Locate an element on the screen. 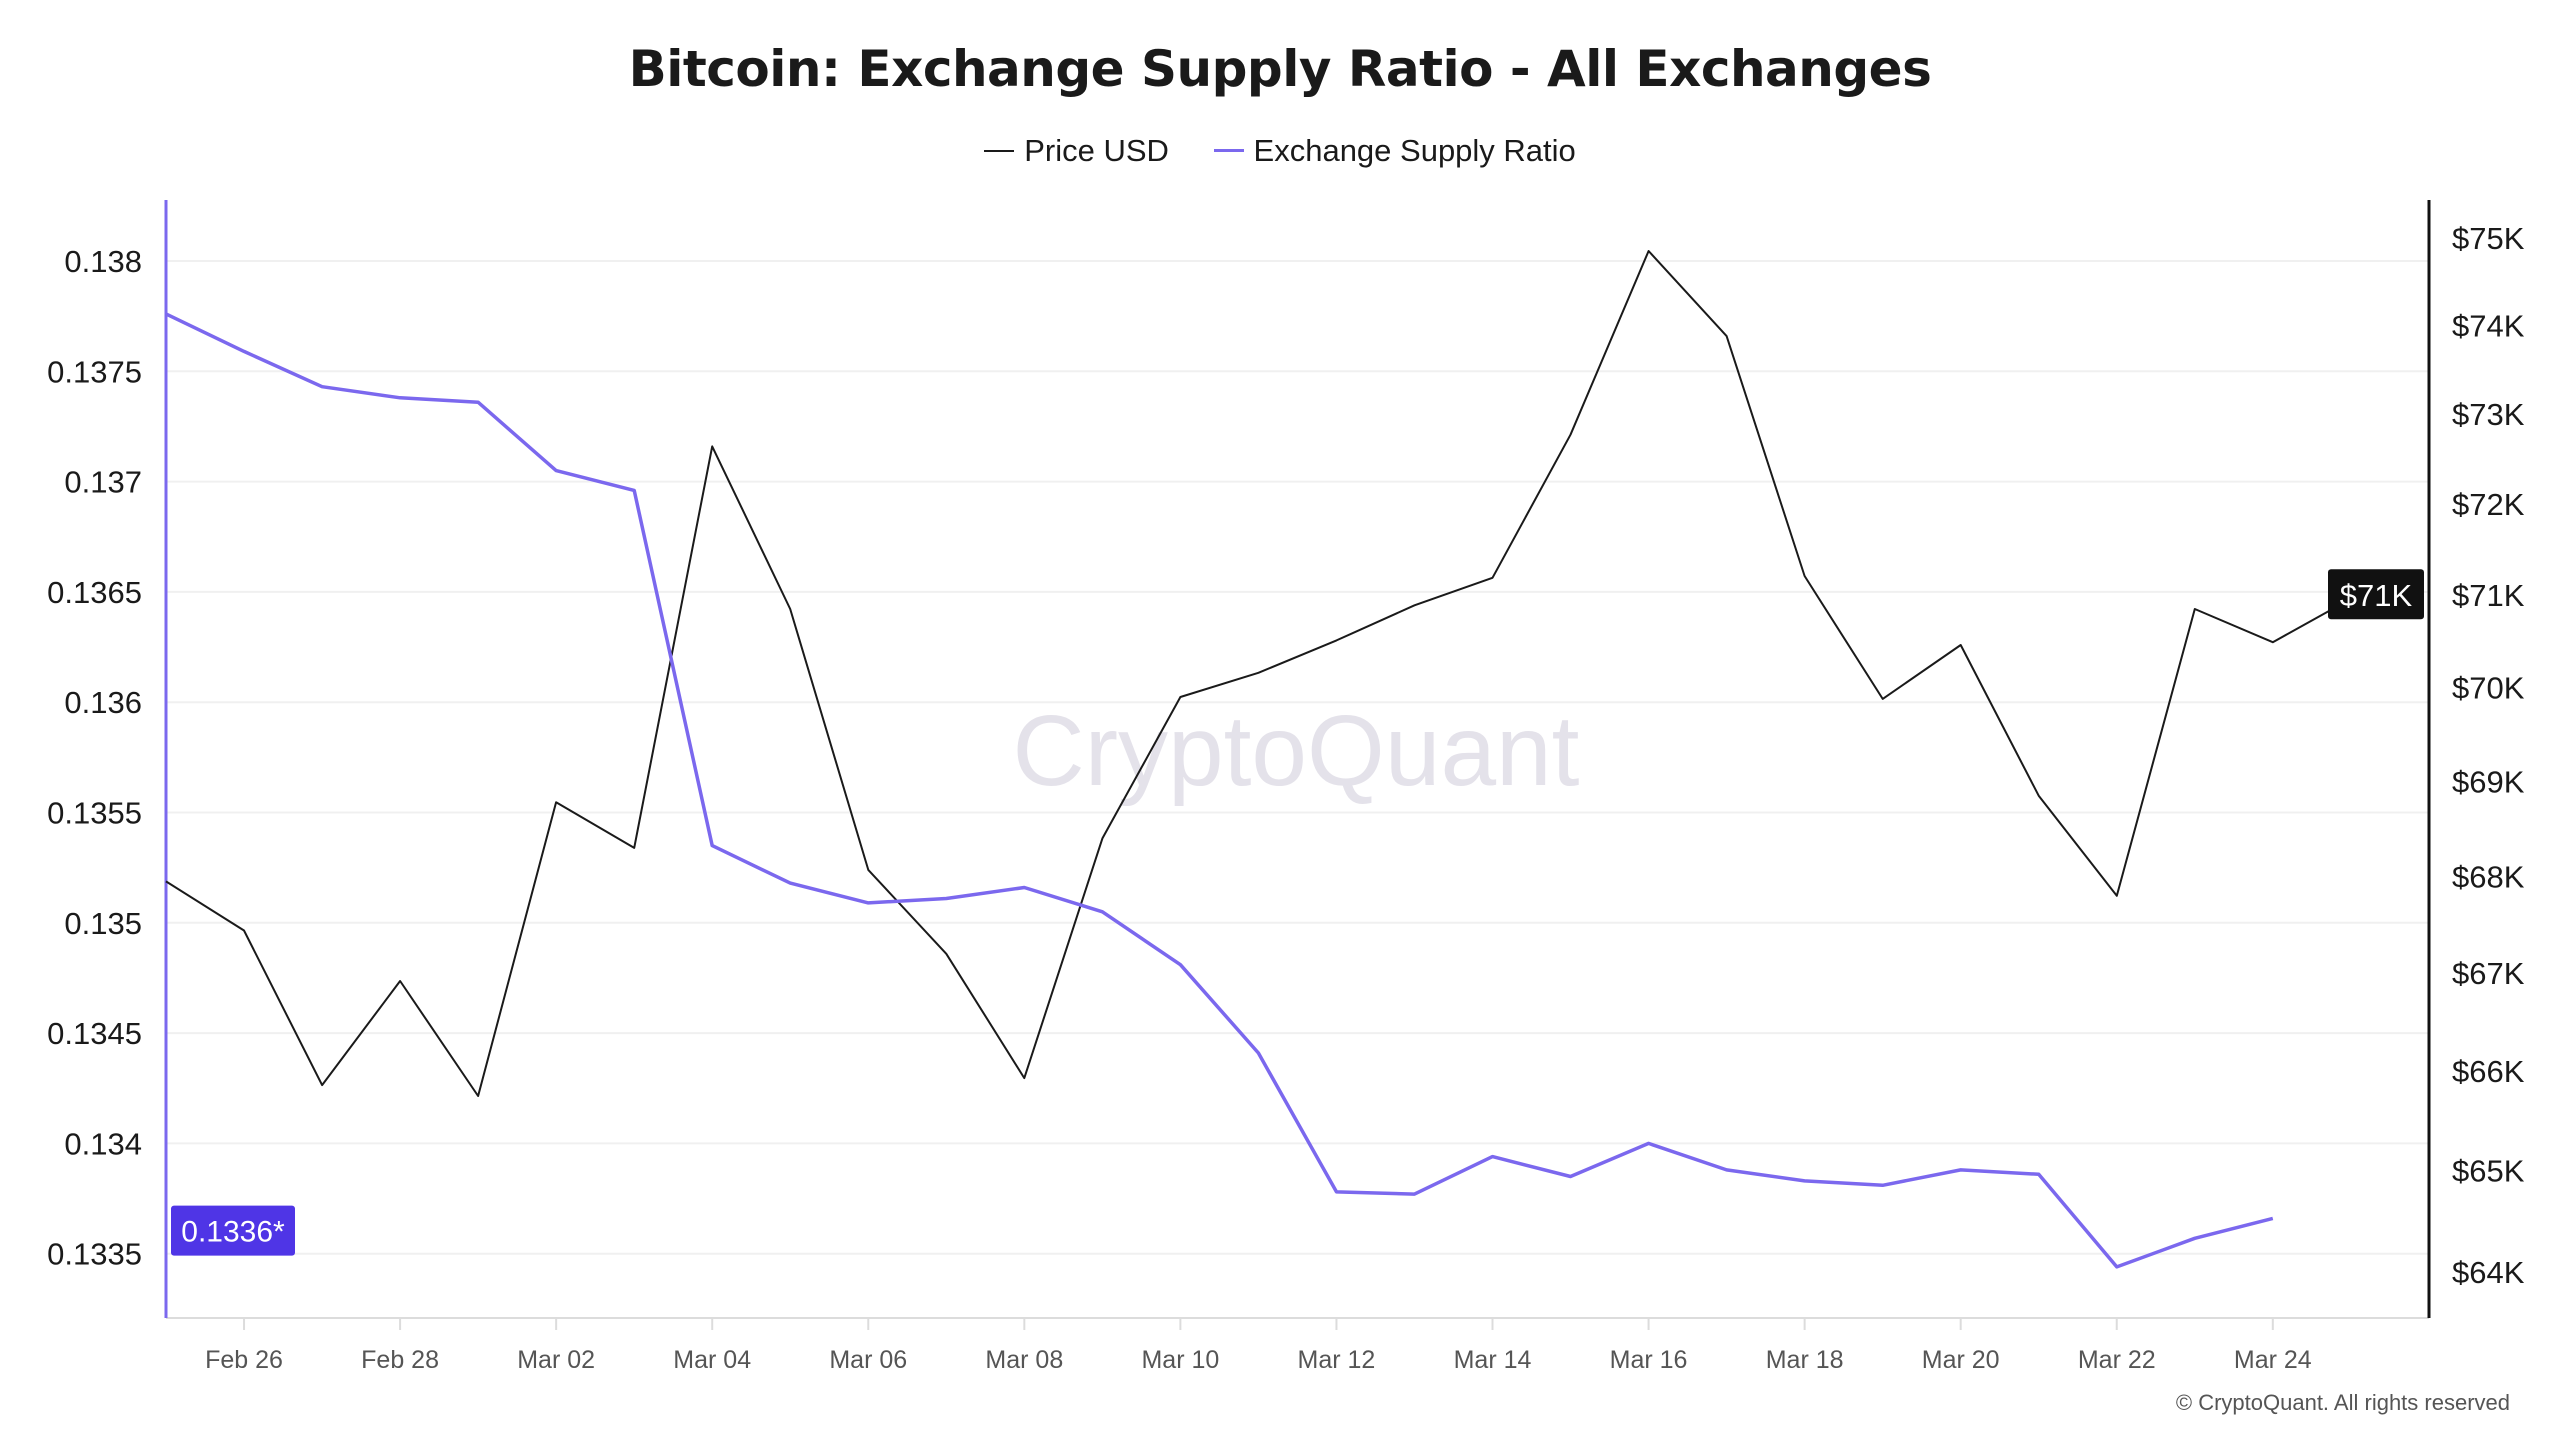  left-tick-label: 0.137 is located at coordinates (103, 482).